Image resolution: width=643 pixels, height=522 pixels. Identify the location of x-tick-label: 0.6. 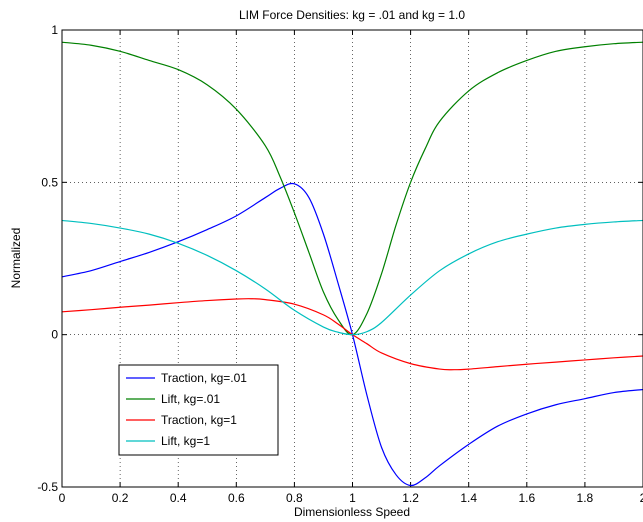
(236, 498).